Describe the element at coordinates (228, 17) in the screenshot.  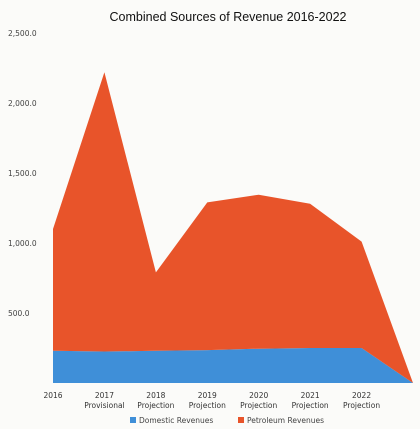
I see `chart-title: Combined Sources of Revenue 2016-2022` at that location.